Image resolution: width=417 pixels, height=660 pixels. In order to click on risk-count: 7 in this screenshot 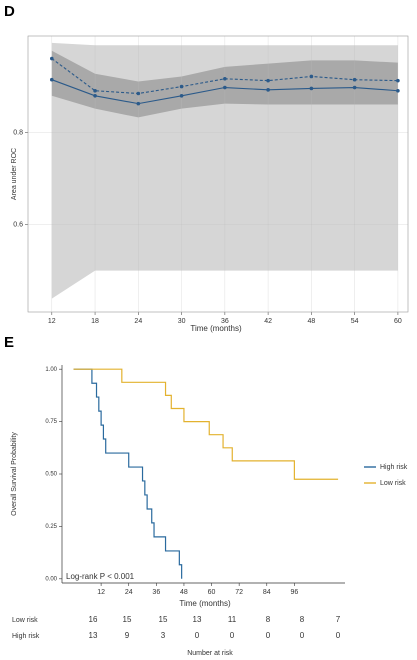, I will do `click(338, 619)`.